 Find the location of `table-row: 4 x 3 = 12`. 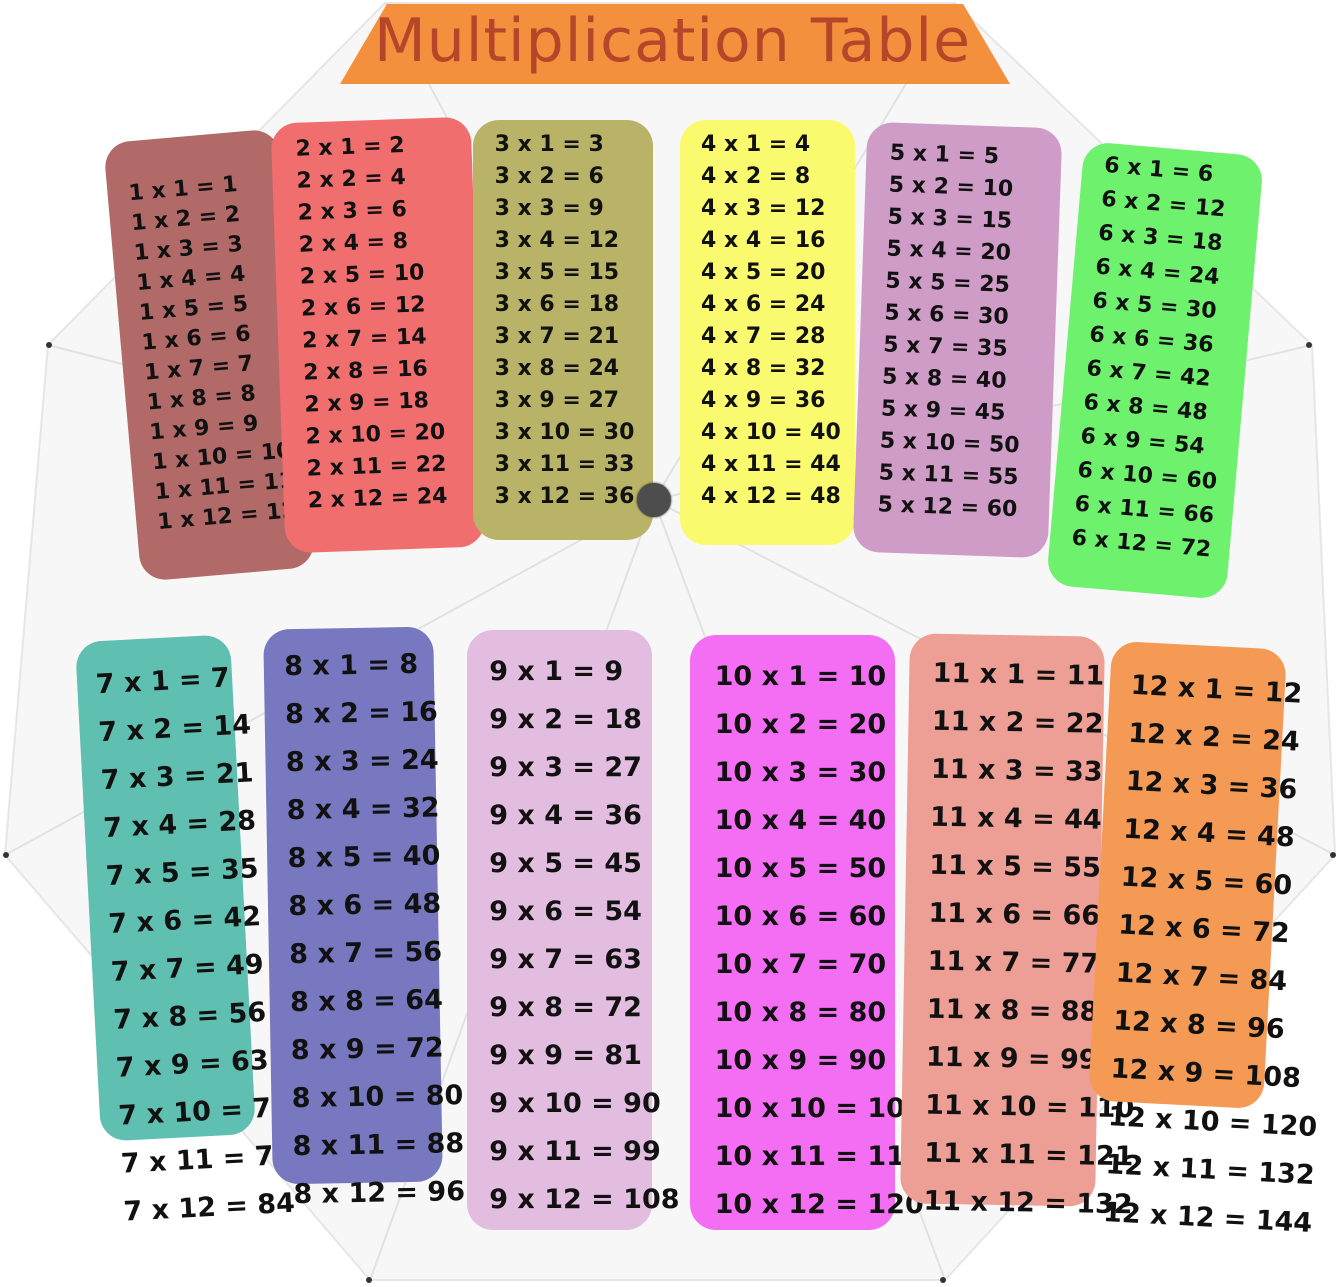

table-row: 4 x 3 = 12 is located at coordinates (763, 208).